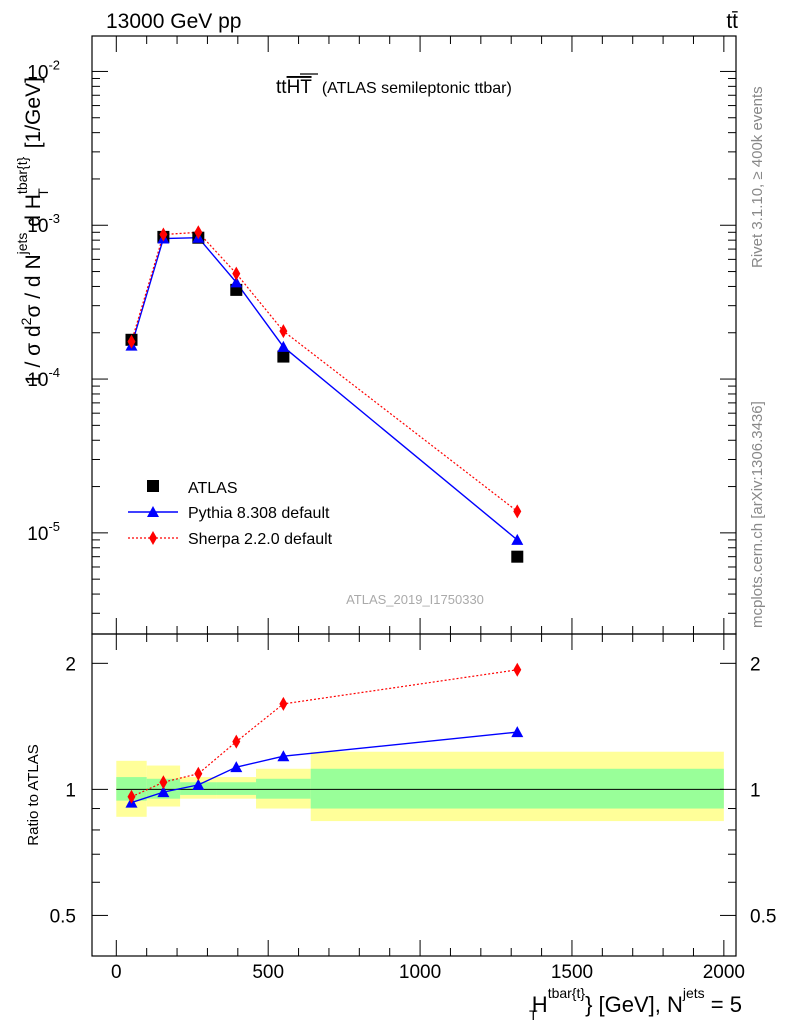 This screenshot has height=1024, width=786. Describe the element at coordinates (757, 514) in the screenshot. I see `mcplots-label: mcplots.cern.ch [arXiv:1306.3436]` at that location.